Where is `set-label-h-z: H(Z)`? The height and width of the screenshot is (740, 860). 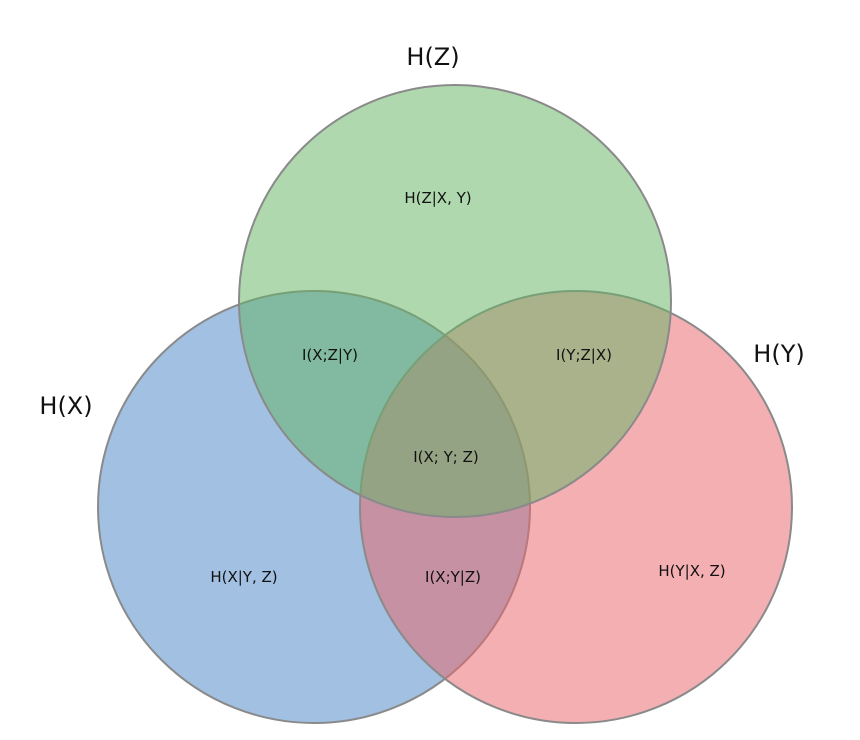
set-label-h-z: H(Z) is located at coordinates (432, 57).